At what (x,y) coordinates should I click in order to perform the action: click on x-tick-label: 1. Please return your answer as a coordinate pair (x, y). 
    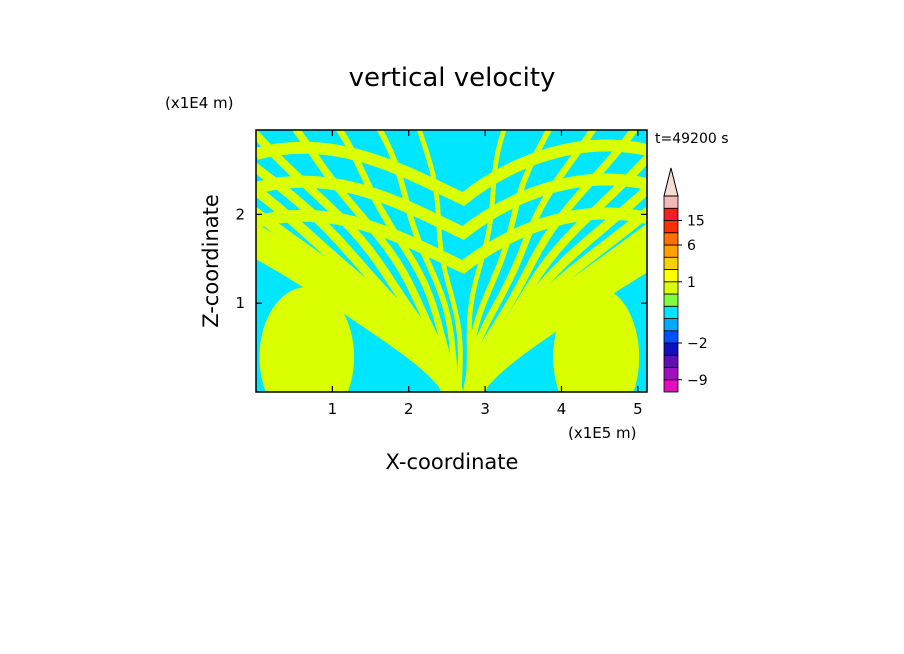
    Looking at the image, I should click on (333, 409).